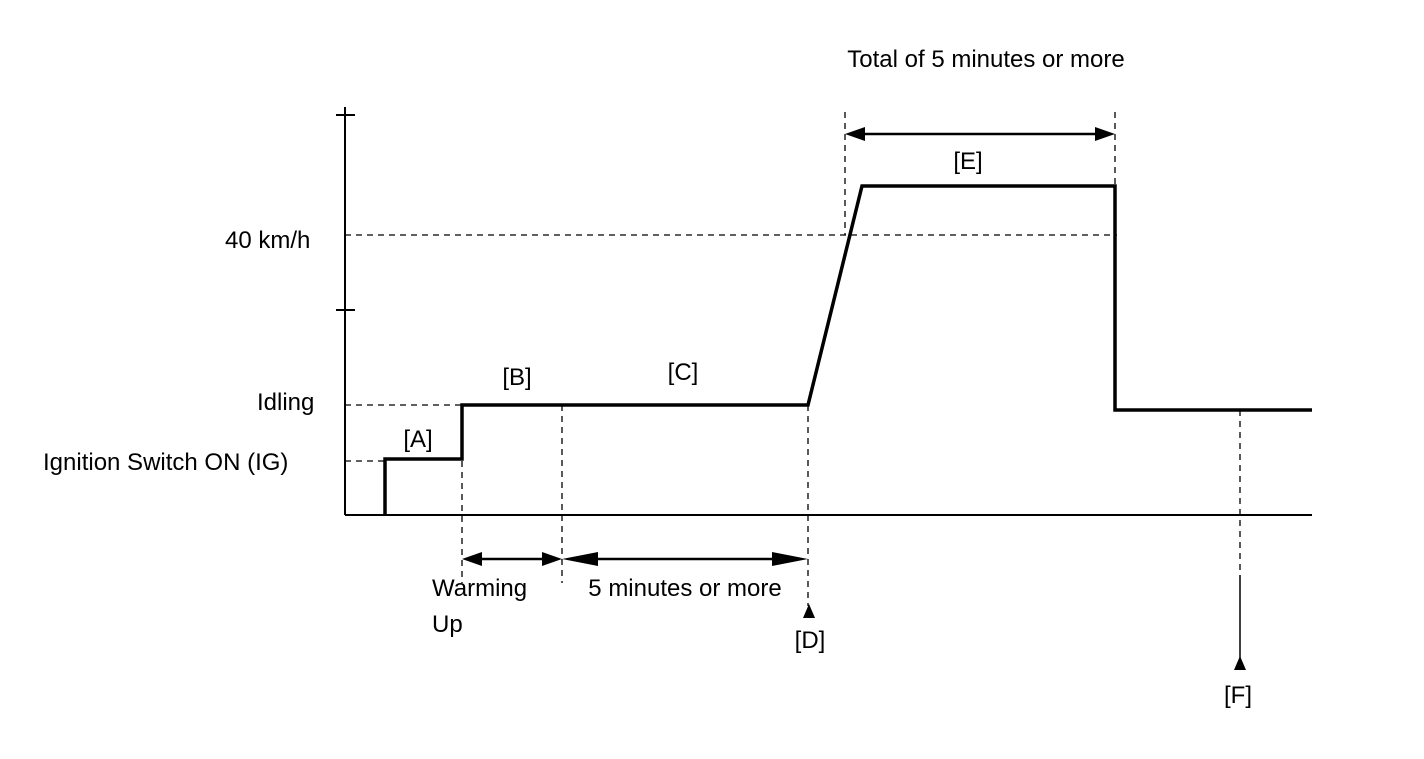 This screenshot has height=759, width=1424. Describe the element at coordinates (967, 161) in the screenshot. I see `phase-e-label: [E]` at that location.